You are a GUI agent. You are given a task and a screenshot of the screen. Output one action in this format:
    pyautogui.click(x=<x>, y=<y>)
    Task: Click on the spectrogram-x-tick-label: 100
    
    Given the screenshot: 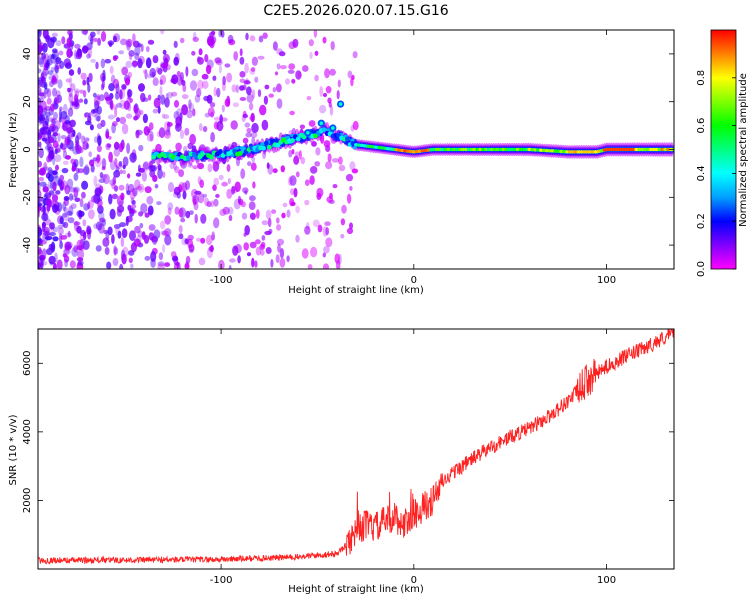 What is the action you would take?
    pyautogui.click(x=606, y=280)
    